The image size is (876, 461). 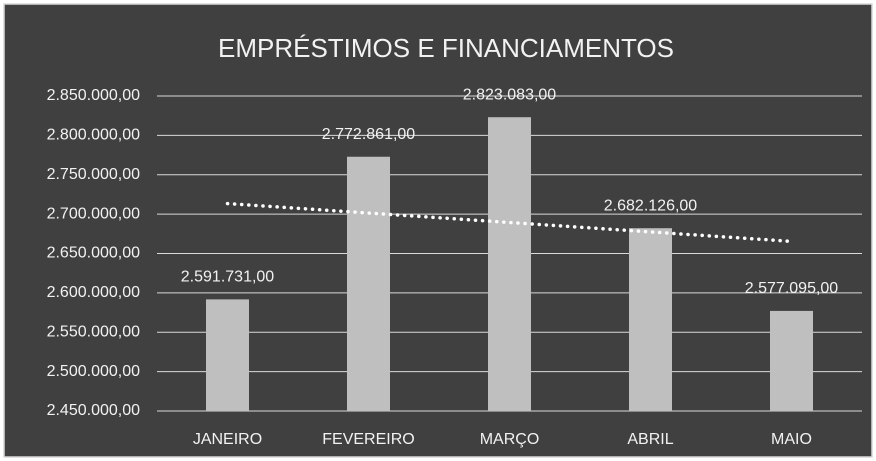 I want to click on data-label: 2.682.126,00, so click(x=651, y=205).